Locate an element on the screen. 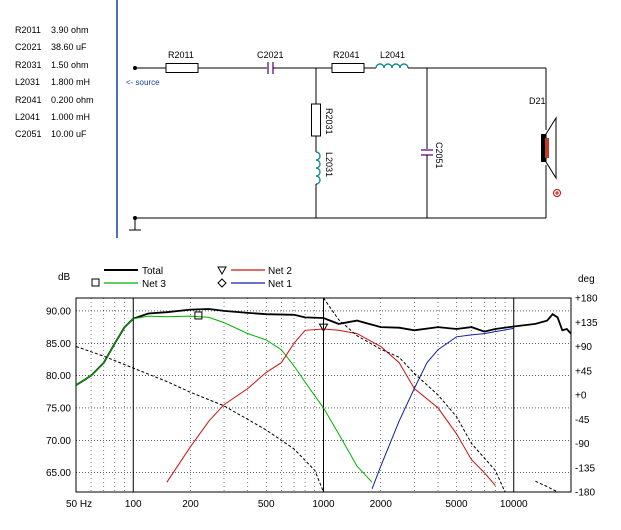 The height and width of the screenshot is (530, 621). label-l2031: L2031 is located at coordinates (329, 164).